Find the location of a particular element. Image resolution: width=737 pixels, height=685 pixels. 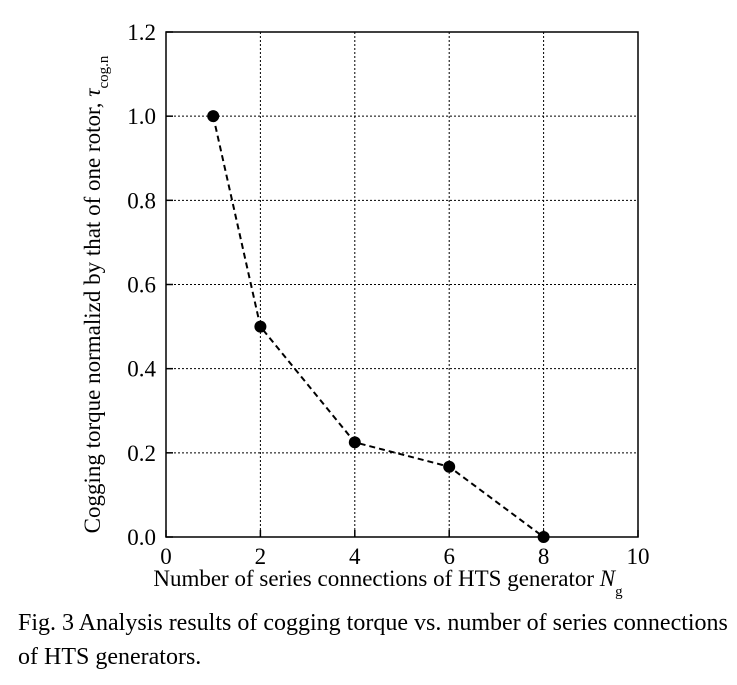

x-tick-label: 2 is located at coordinates (261, 556).